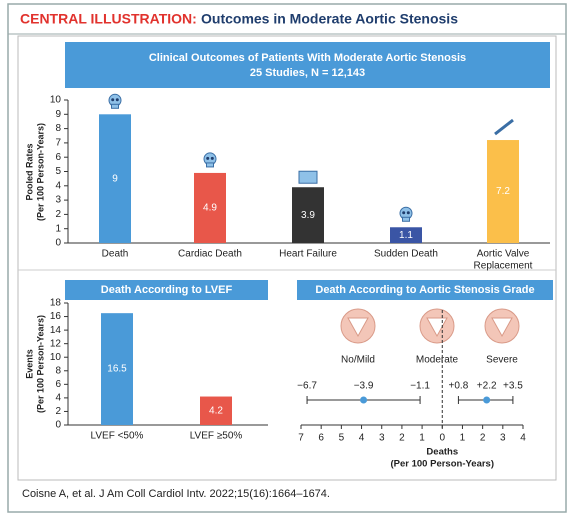 This screenshot has height=517, width=574. Describe the element at coordinates (503, 266) in the screenshot. I see `x-tick-label: Replacement` at that location.